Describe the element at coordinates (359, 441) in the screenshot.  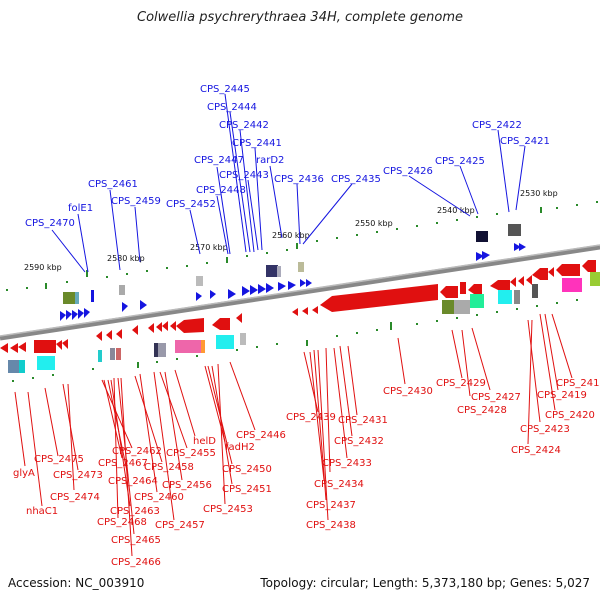
I see `gene-label: CPS_2432` at that location.